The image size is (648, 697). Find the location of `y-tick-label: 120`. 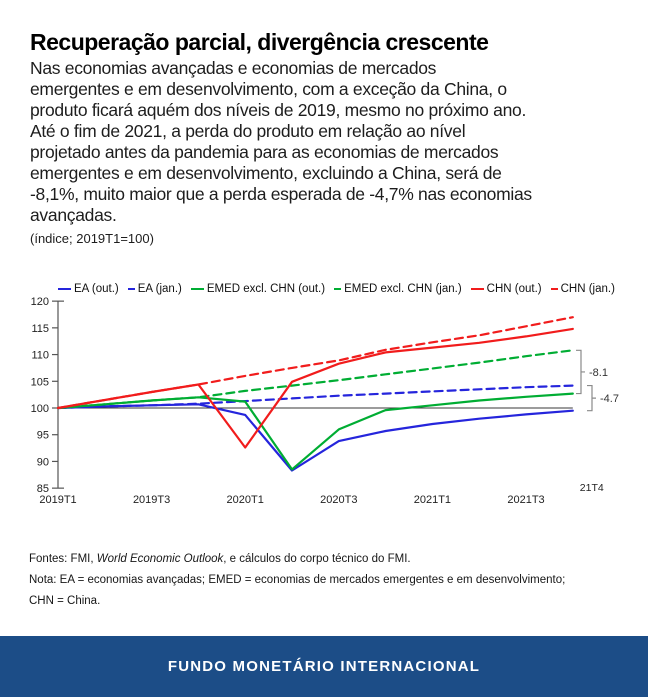

y-tick-label: 120 is located at coordinates (40, 302).